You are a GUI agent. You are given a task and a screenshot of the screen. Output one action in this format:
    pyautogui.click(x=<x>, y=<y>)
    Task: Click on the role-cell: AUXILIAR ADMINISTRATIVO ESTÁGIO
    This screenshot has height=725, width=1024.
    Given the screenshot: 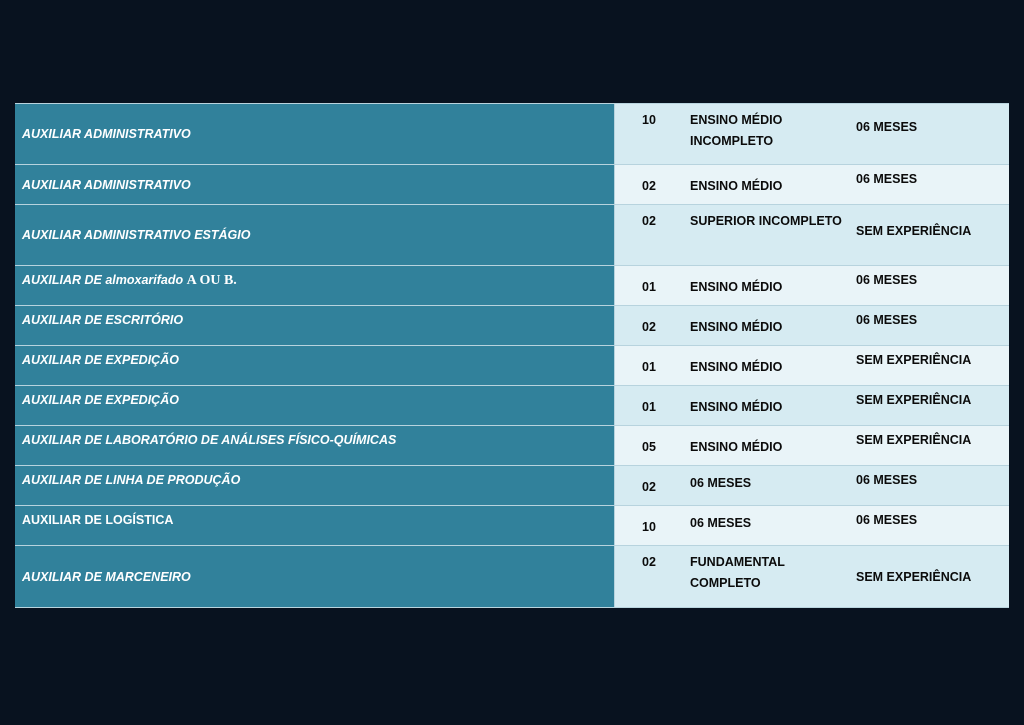 What is the action you would take?
    pyautogui.click(x=315, y=235)
    